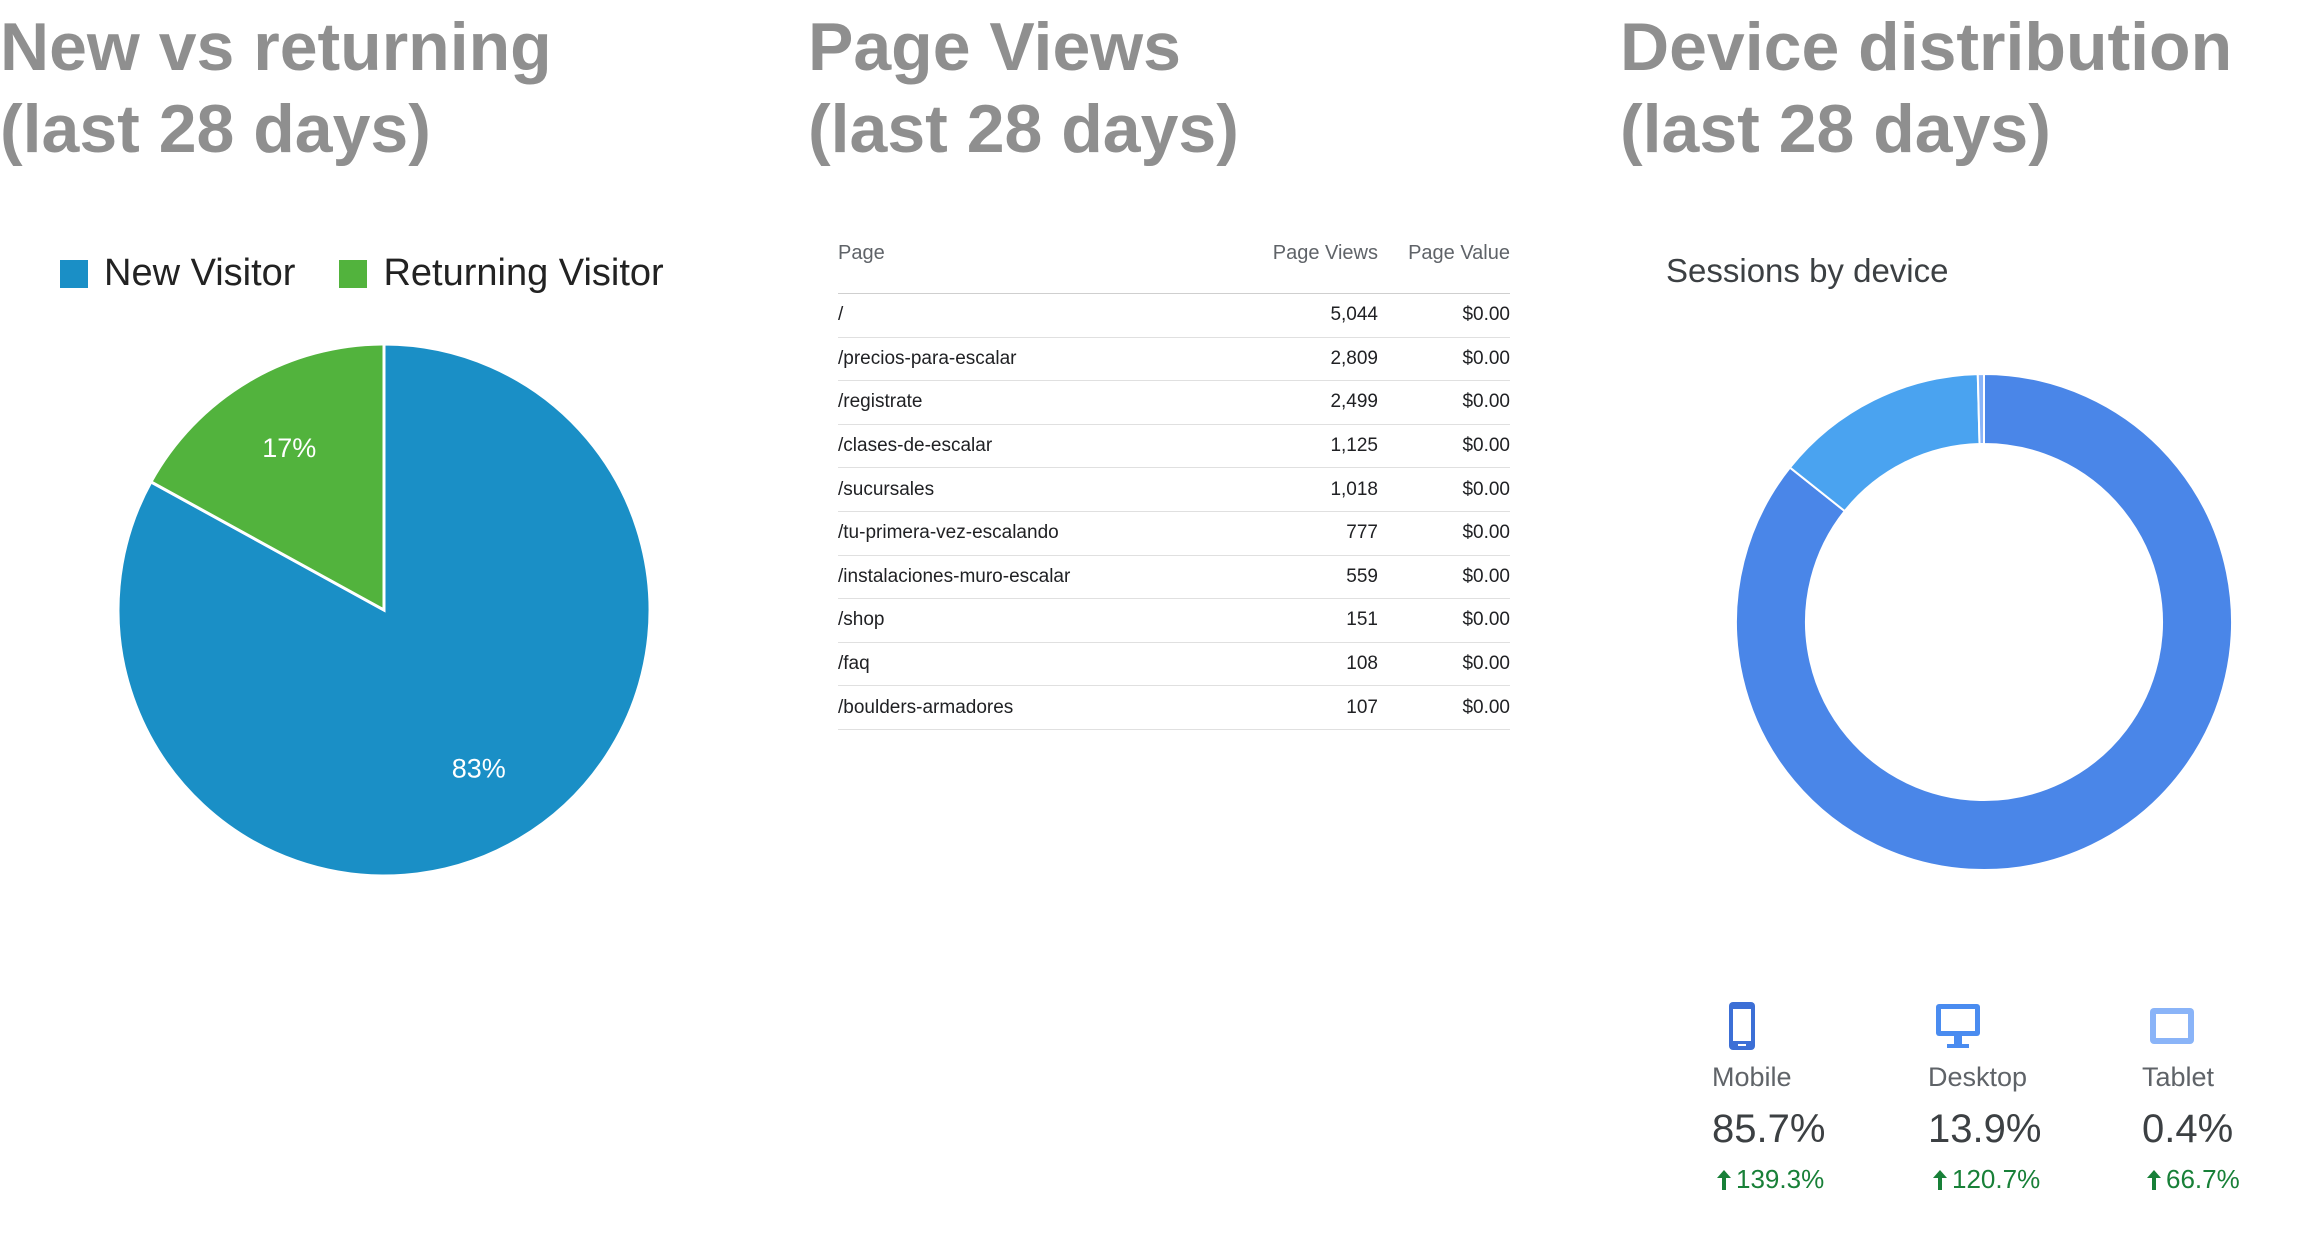  I want to click on cell-page: /registrate, so click(880, 402).